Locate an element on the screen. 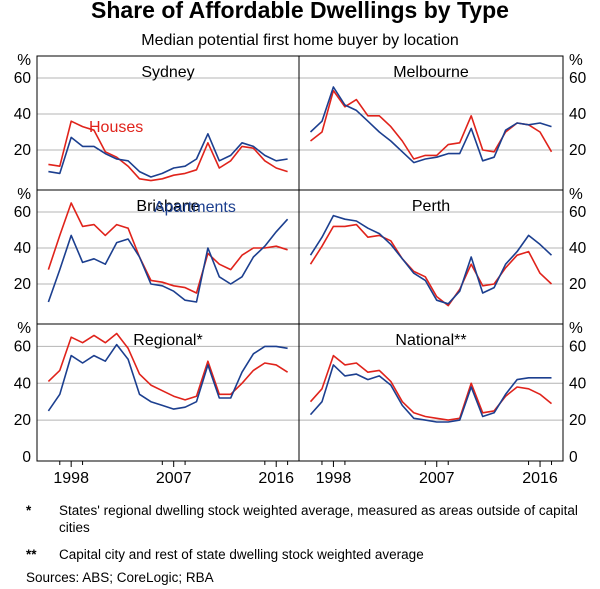 Image resolution: width=600 pixels, height=589 pixels. panel-label: Sydney is located at coordinates (167, 72).